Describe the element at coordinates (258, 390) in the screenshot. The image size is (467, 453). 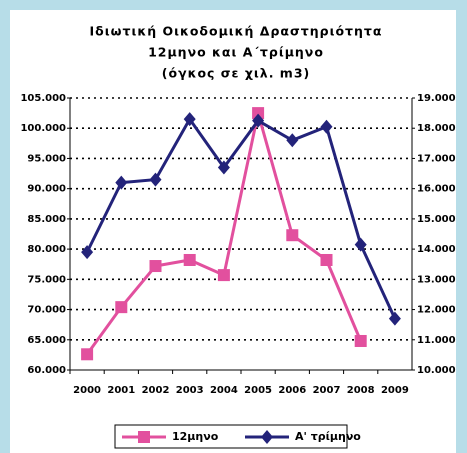
I see `x-tick-label: 2005` at that location.